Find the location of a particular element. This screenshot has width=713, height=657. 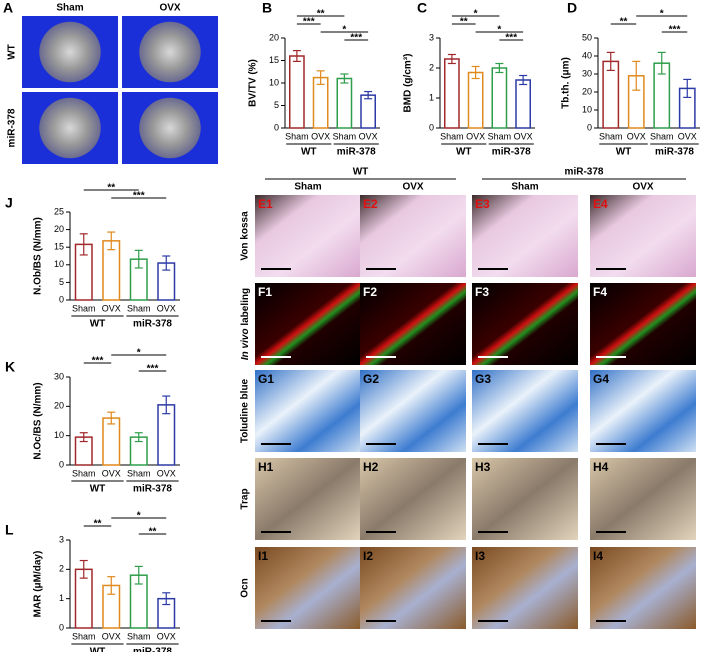

y-tick-label: 3 is located at coordinates (61, 539).